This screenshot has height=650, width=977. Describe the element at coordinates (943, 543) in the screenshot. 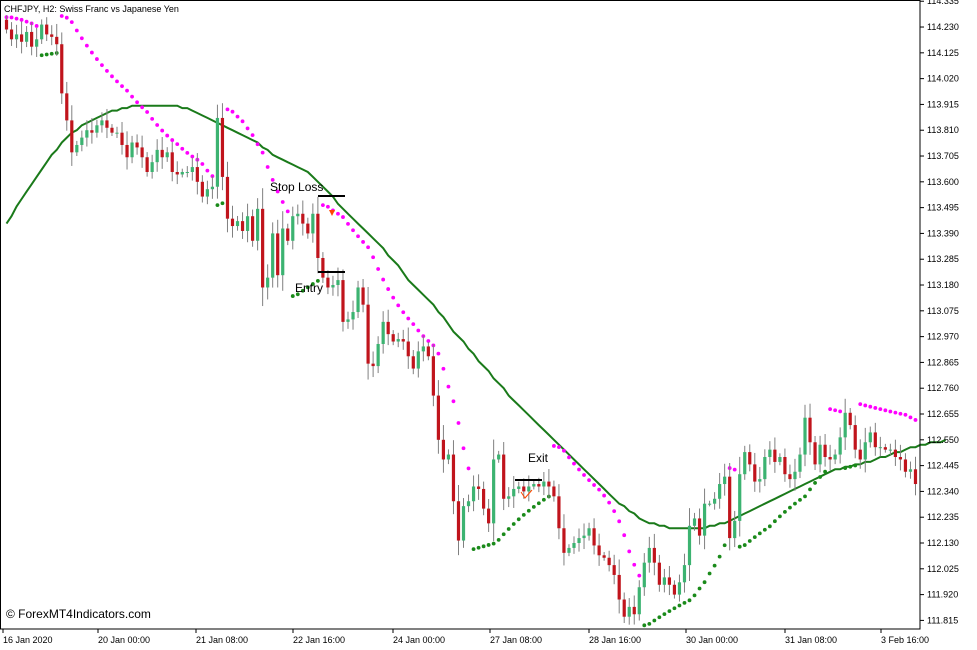

I see `y-tick-label: 112.130` at that location.